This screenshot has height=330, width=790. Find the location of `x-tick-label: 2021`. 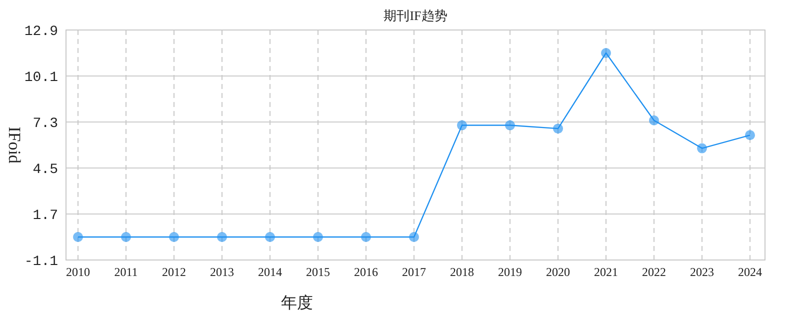

x-tick-label: 2021 is located at coordinates (606, 272).